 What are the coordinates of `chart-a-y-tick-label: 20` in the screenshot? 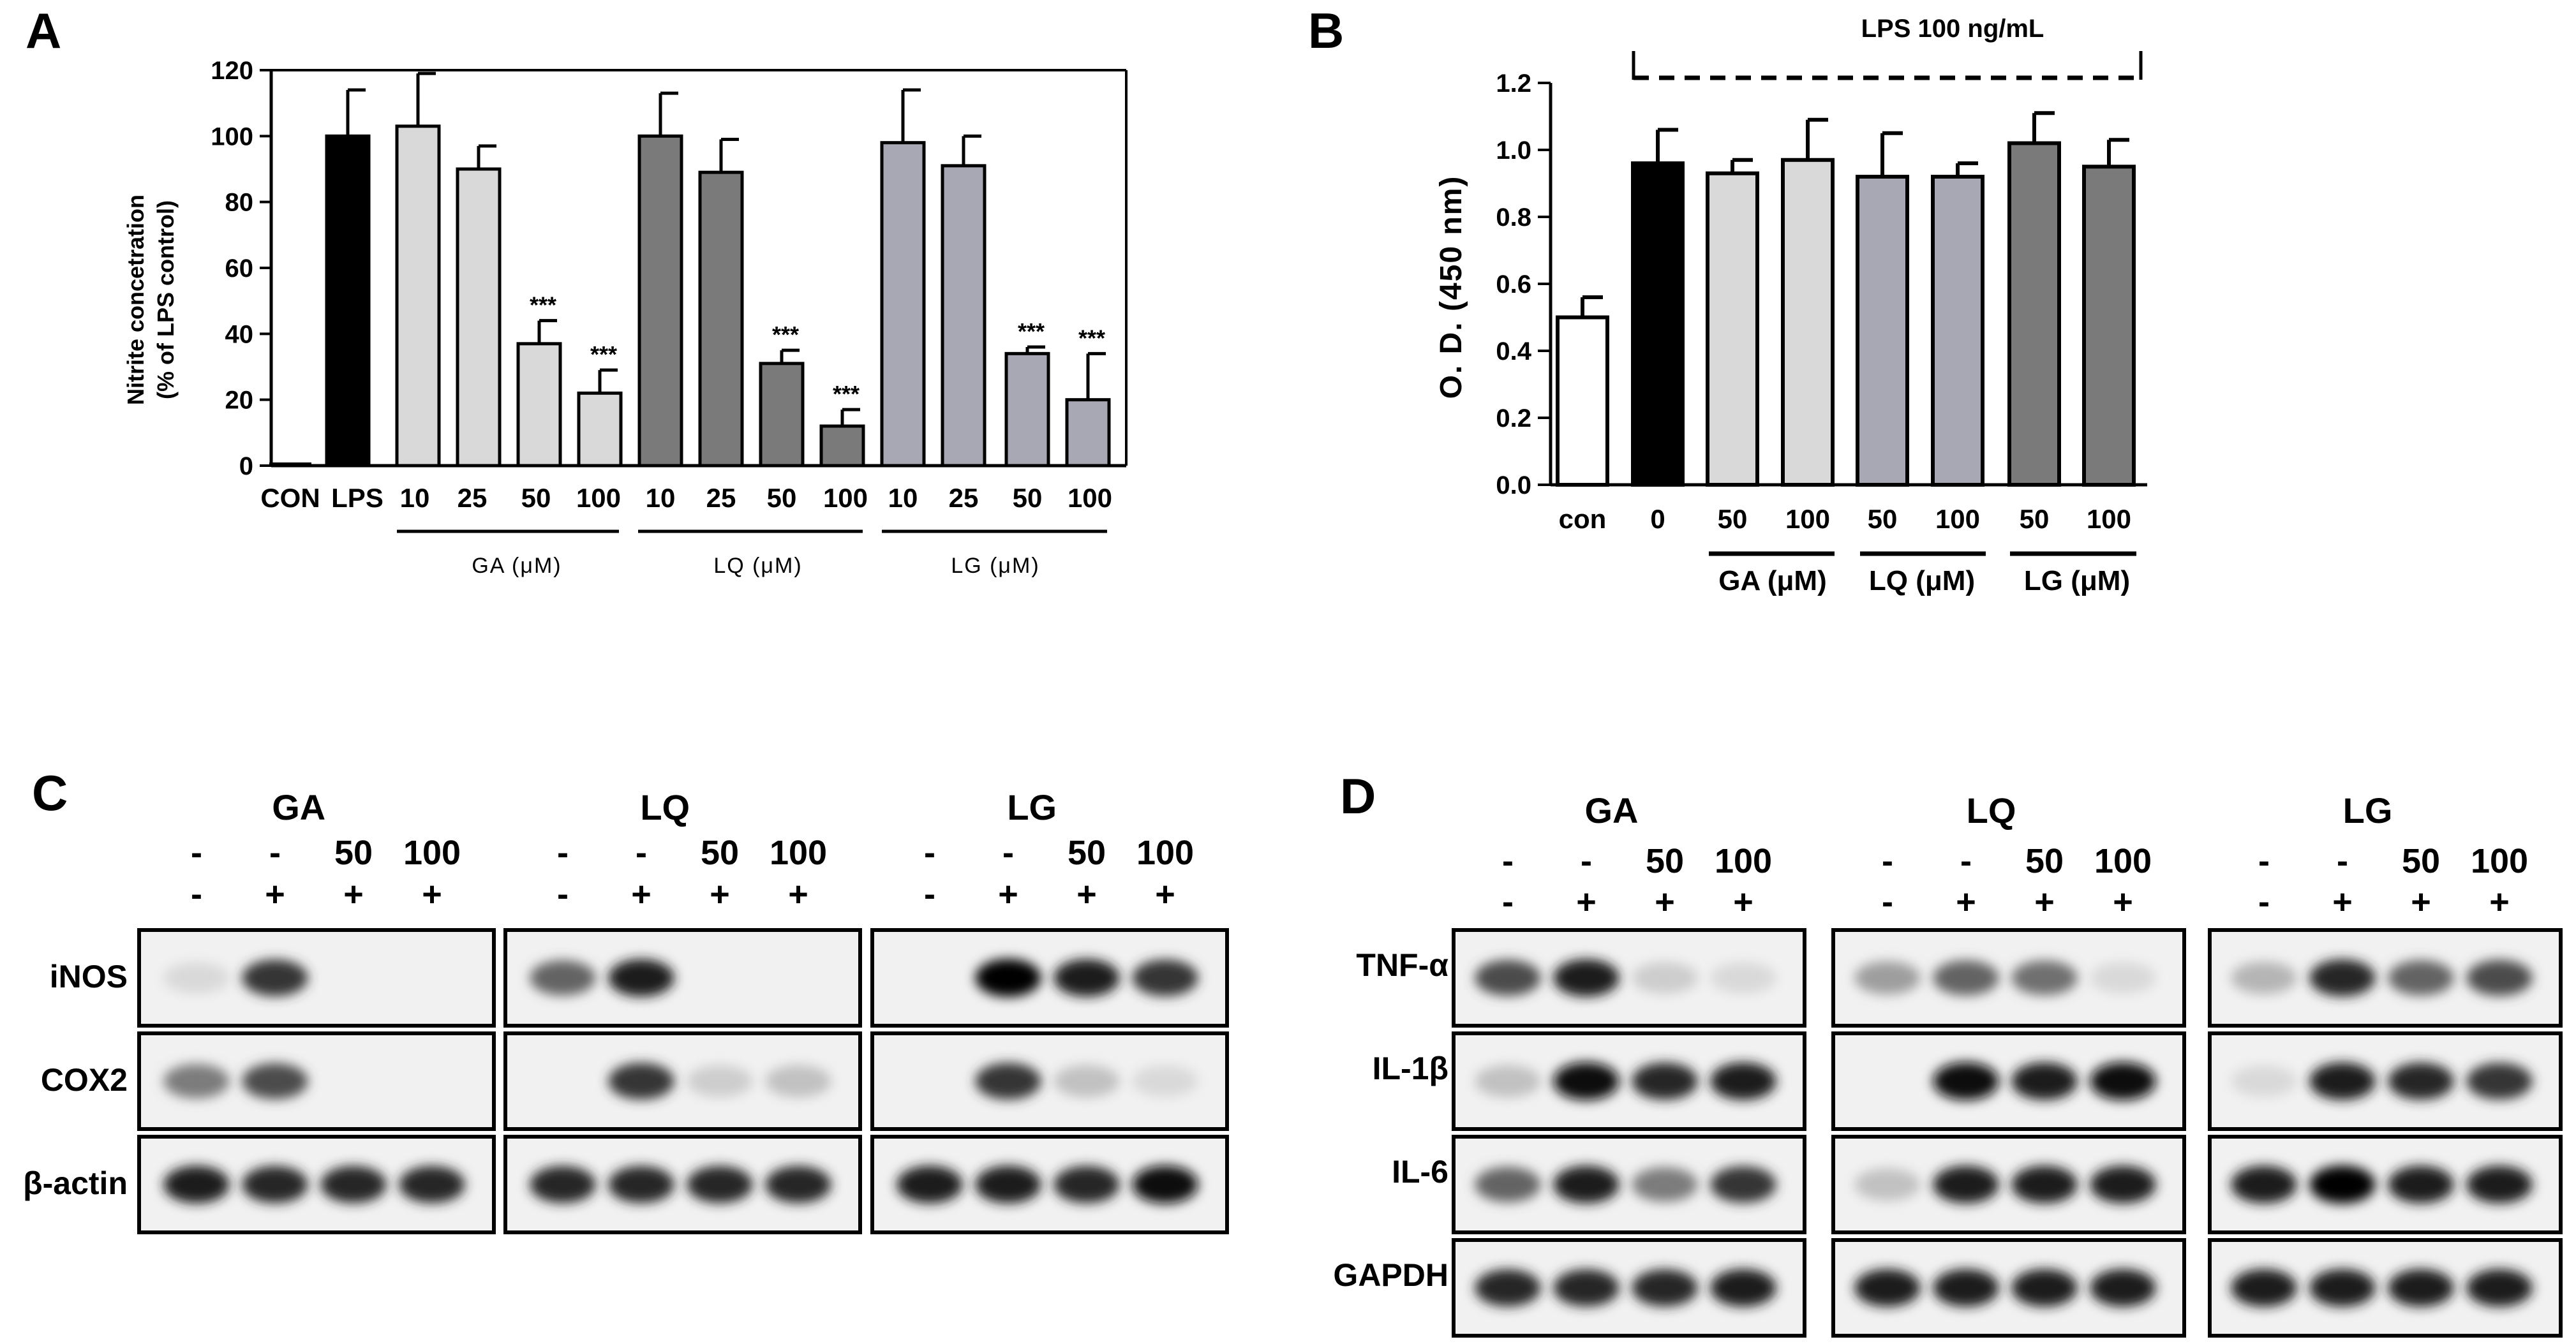 It's located at (239, 401).